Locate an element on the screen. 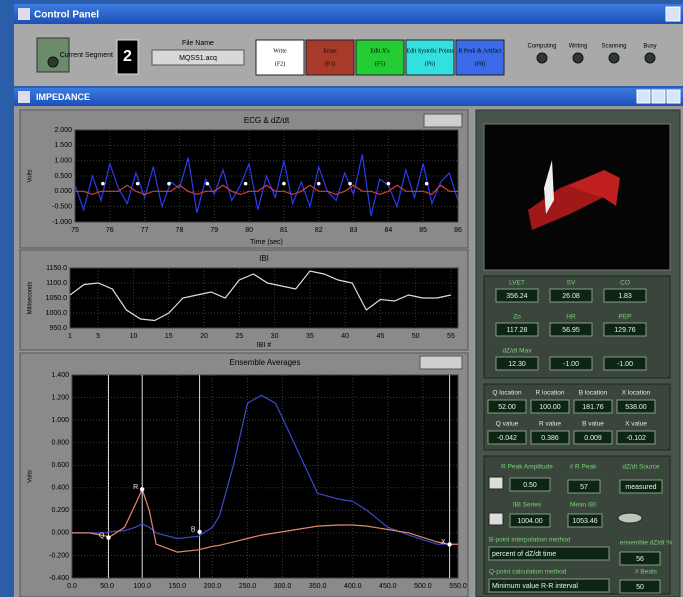 The image size is (683, 597). series-line is located at coordinates (266, 190).